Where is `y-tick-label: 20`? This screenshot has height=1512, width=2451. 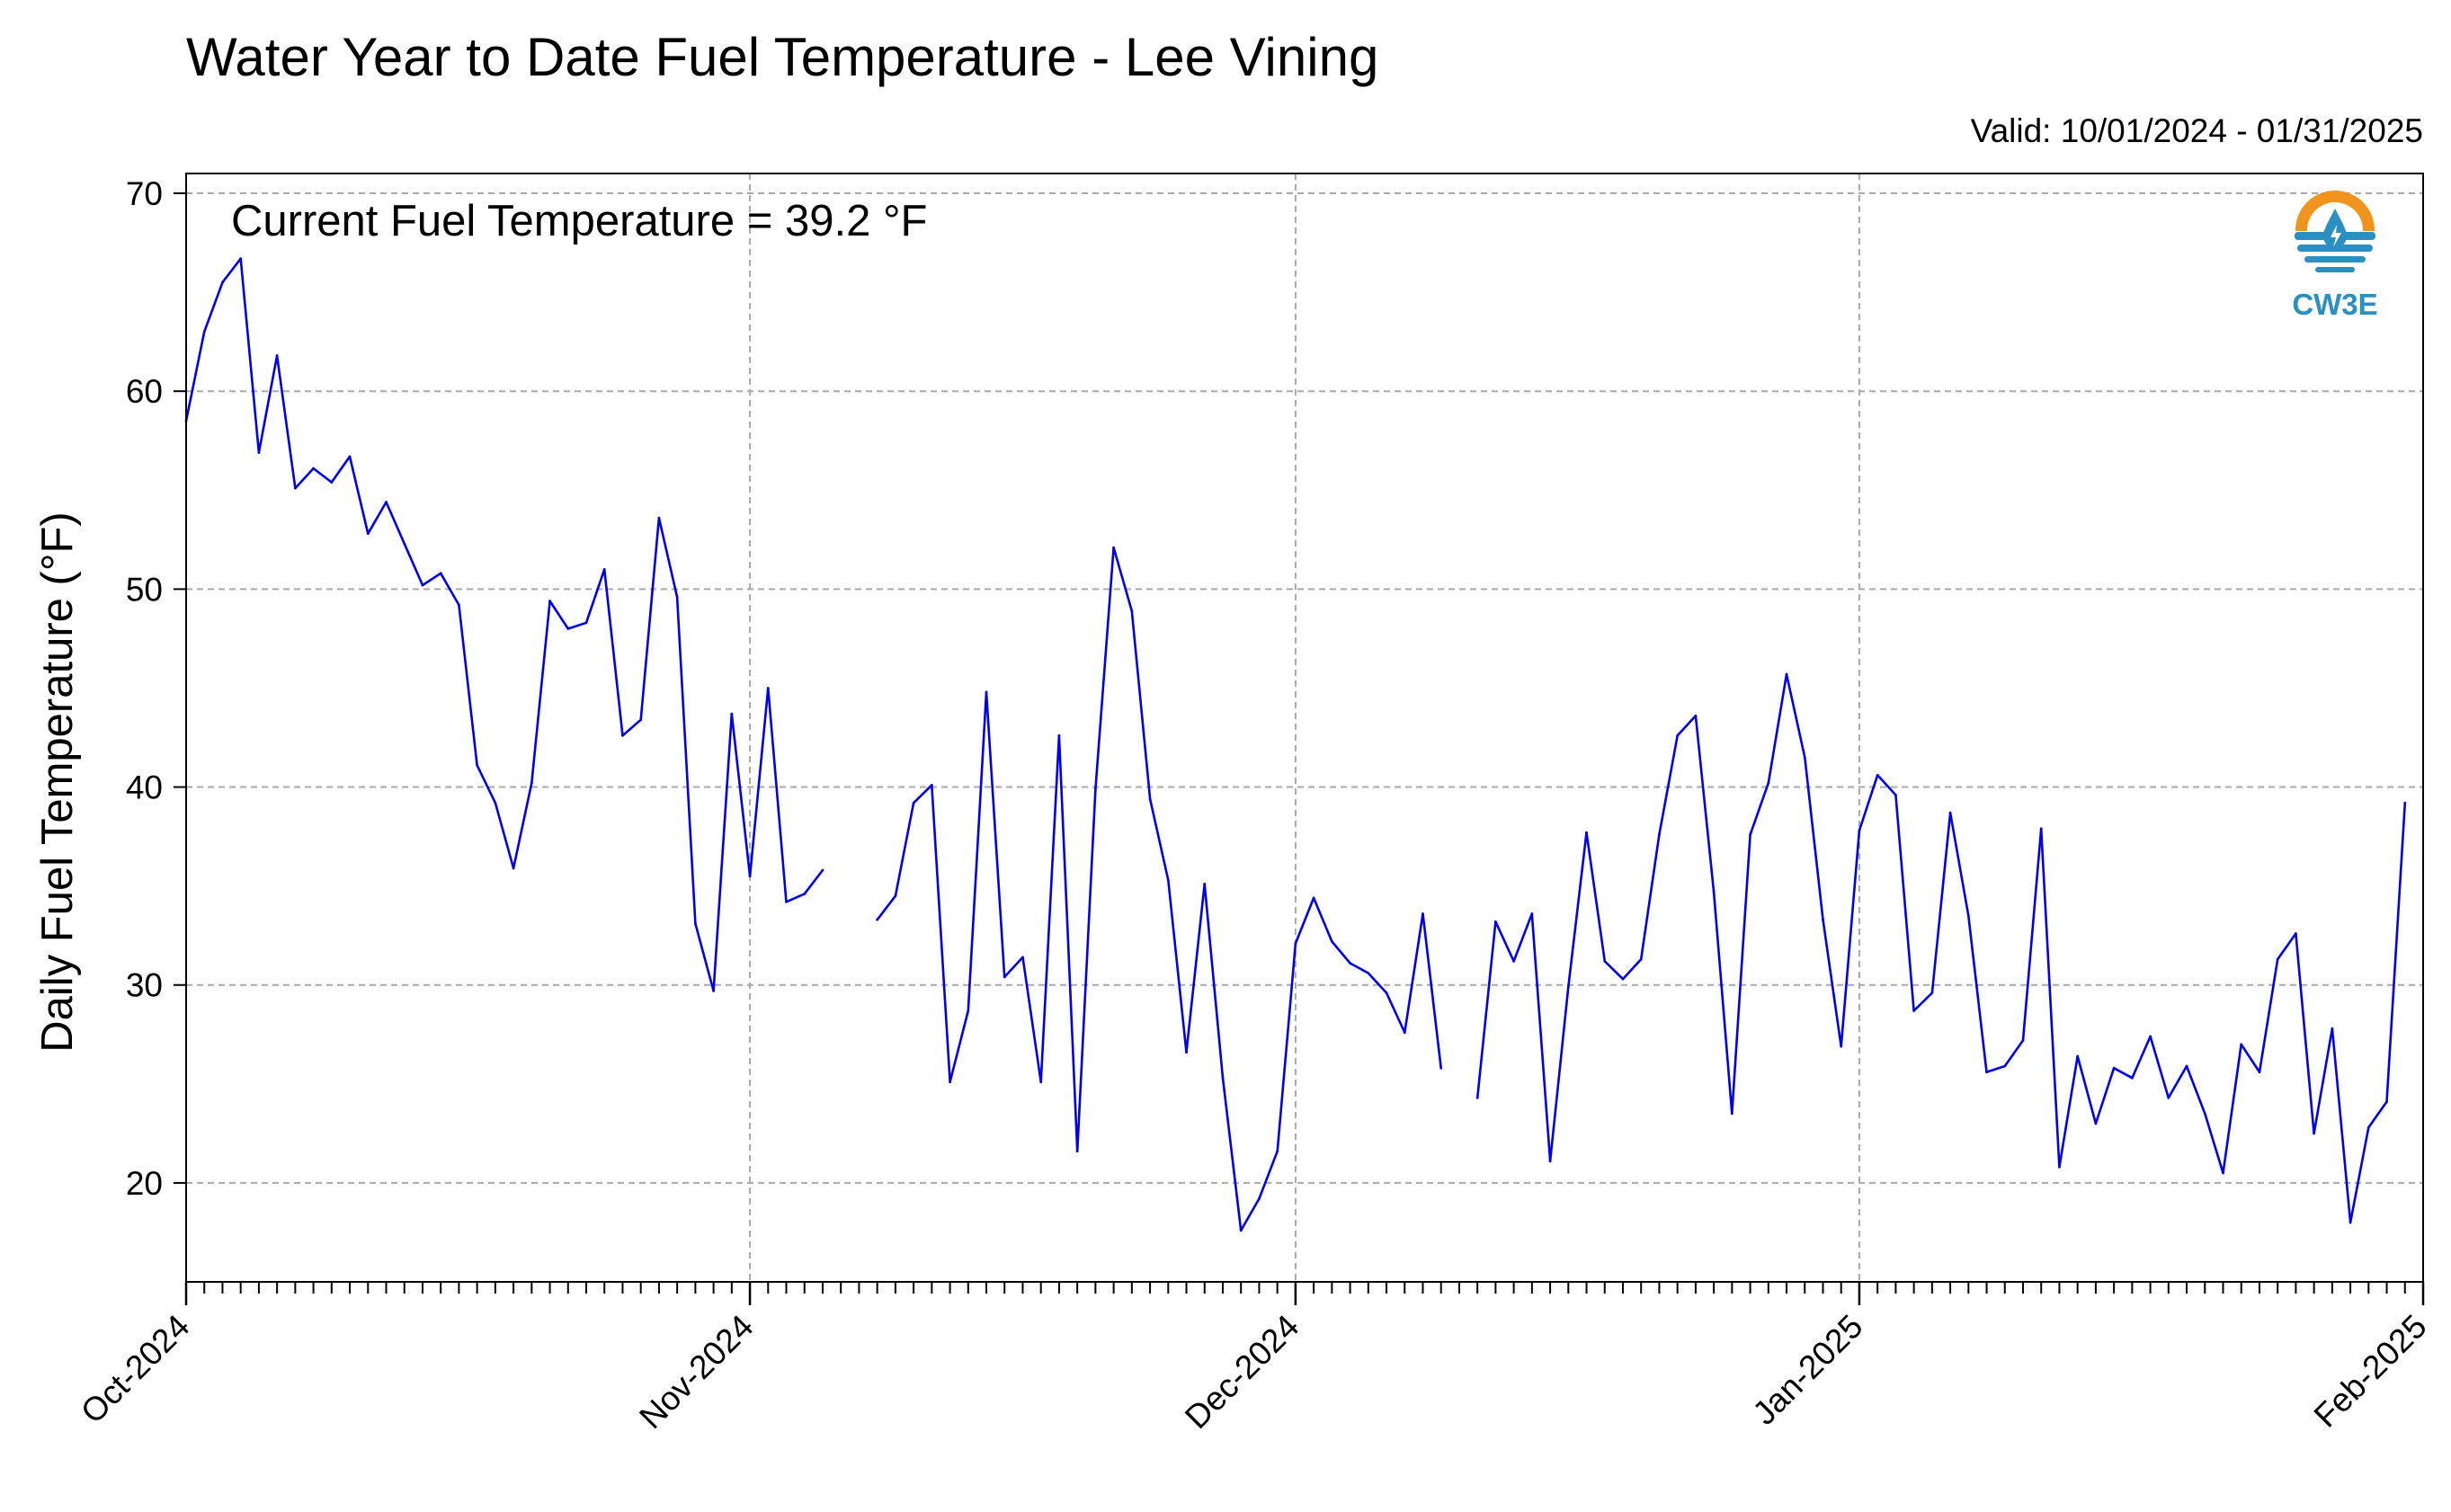 y-tick-label: 20 is located at coordinates (144, 1183).